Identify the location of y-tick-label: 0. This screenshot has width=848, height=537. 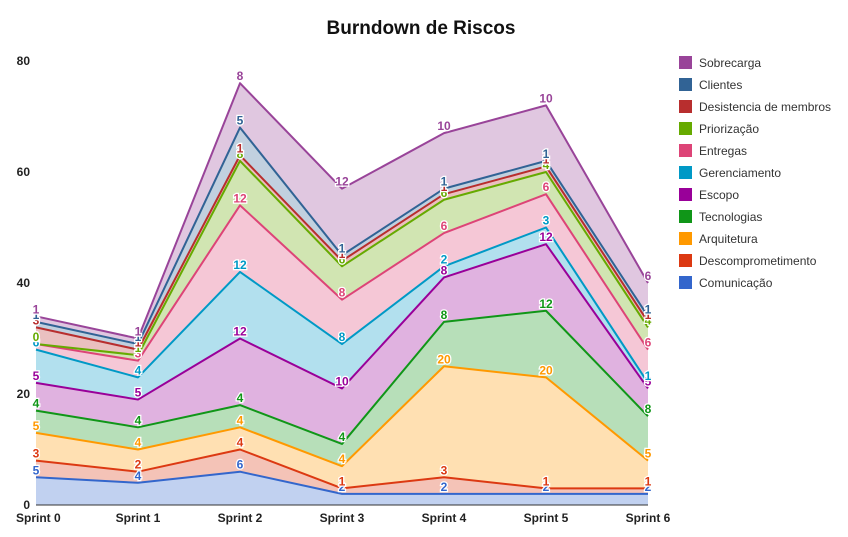
(26, 505).